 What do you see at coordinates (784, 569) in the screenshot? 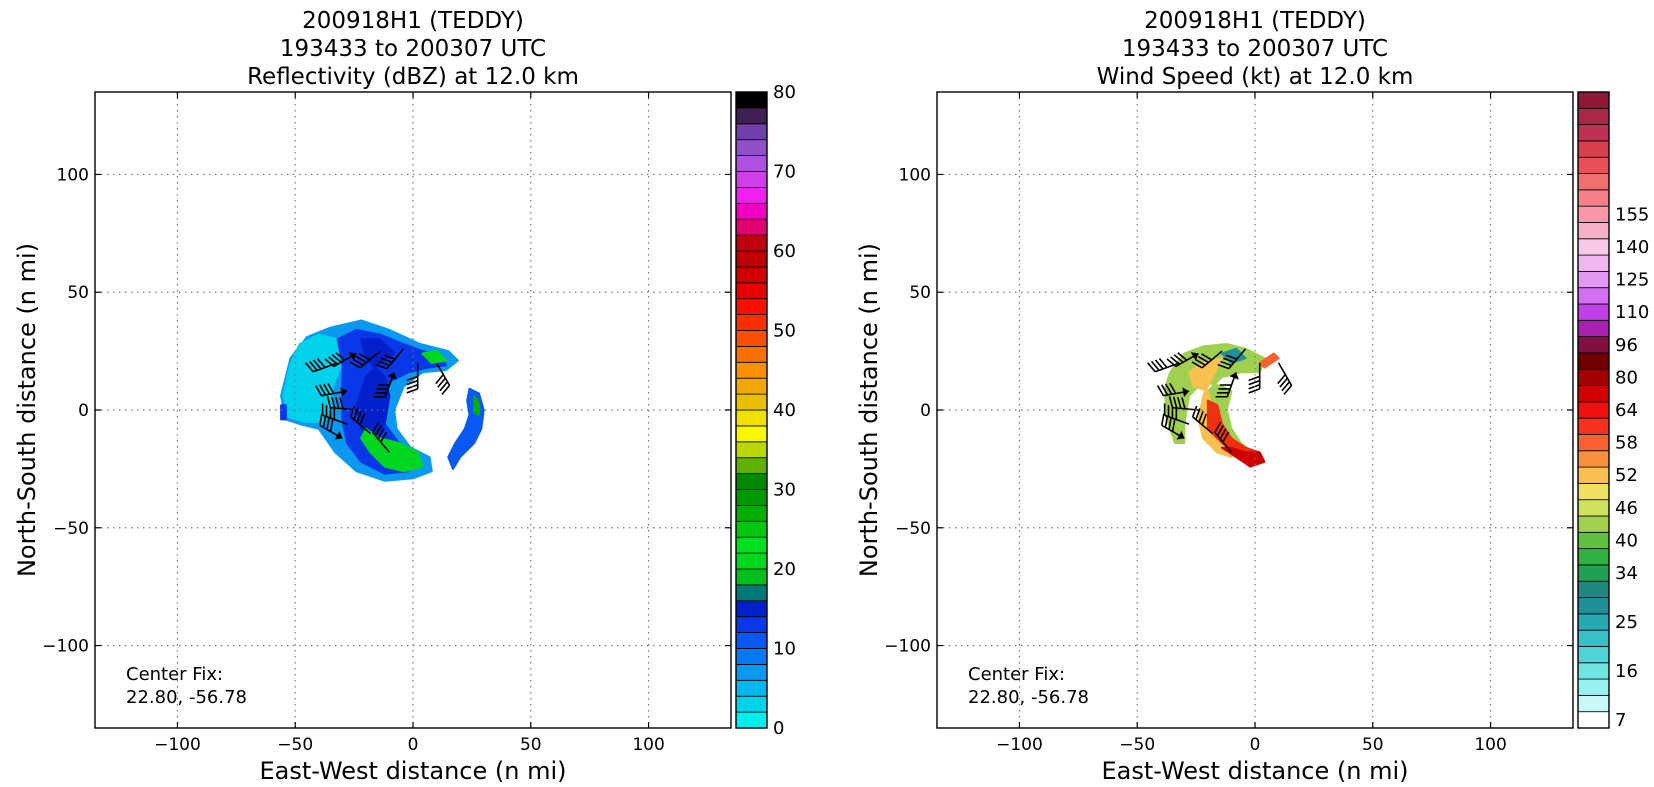
I see `colorbar-tick-label: 20` at bounding box center [784, 569].